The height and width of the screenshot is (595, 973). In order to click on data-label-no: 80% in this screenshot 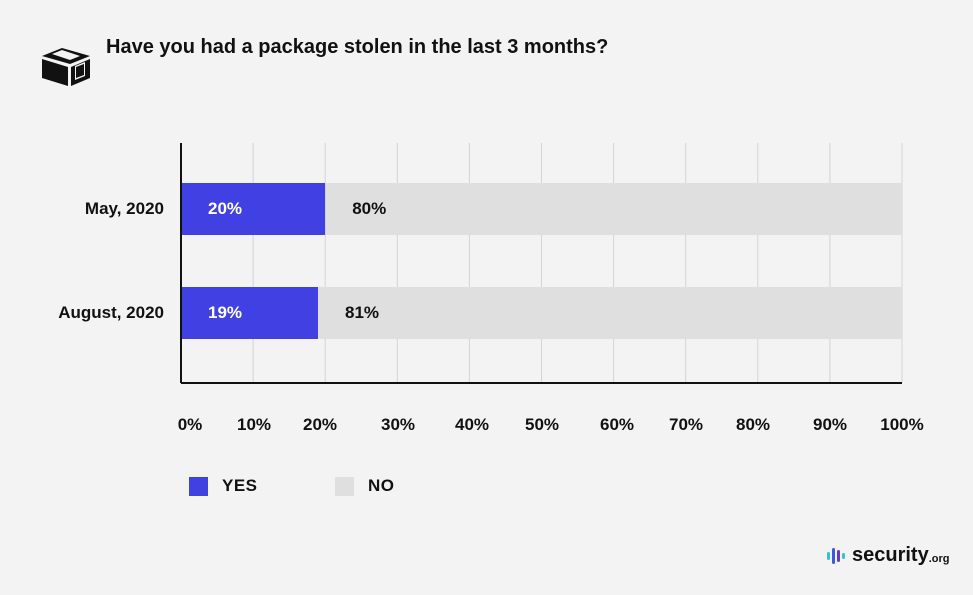, I will do `click(369, 208)`.